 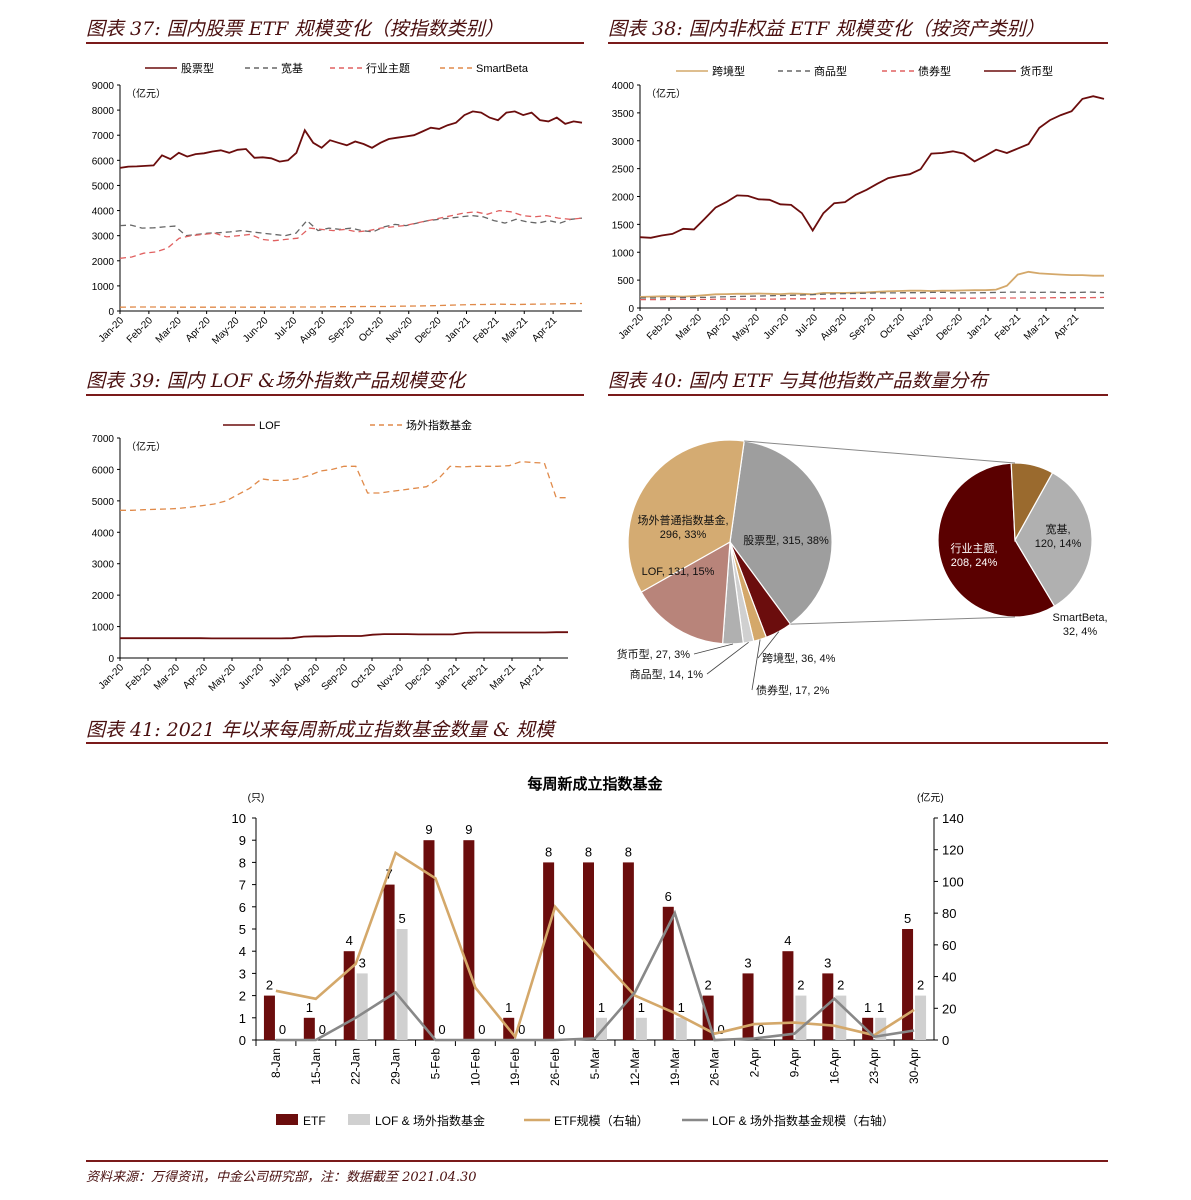 What do you see at coordinates (974, 563) in the screenshot?
I see `pie-label: 208, 24%` at bounding box center [974, 563].